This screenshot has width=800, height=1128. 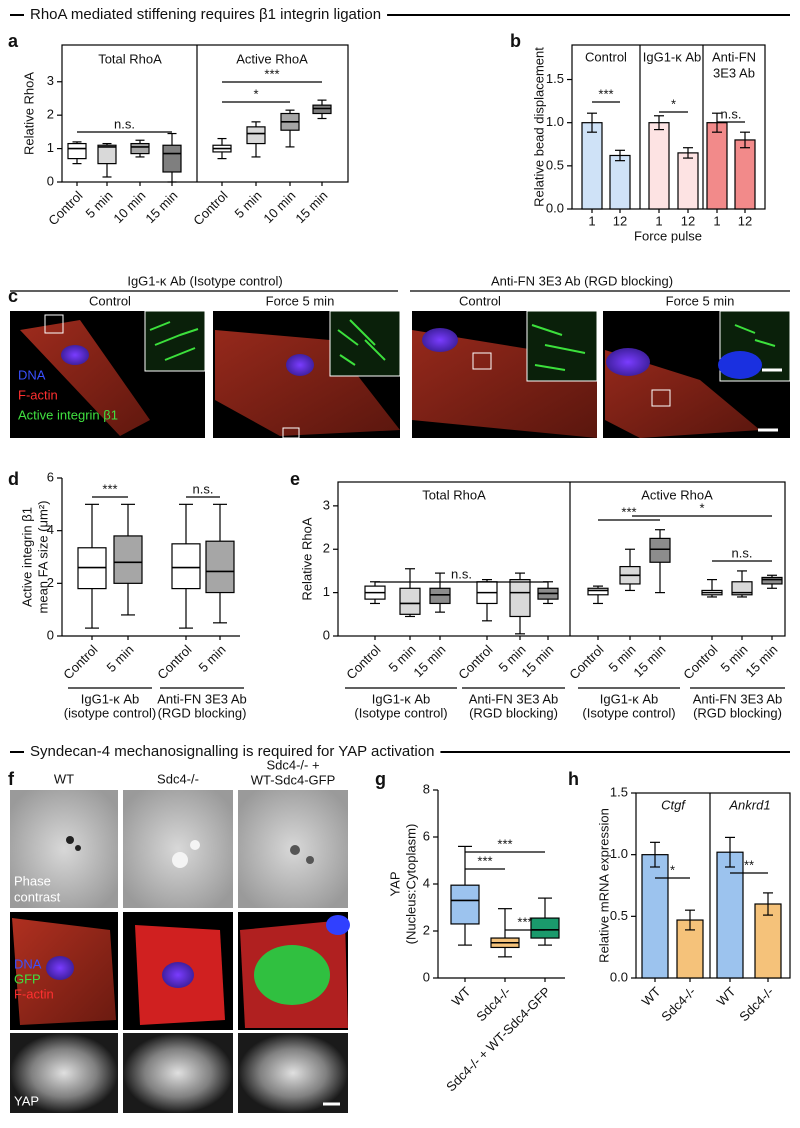 What do you see at coordinates (672, 56) in the screenshot?
I see `group-label: IgG1-κ Ab` at bounding box center [672, 56].